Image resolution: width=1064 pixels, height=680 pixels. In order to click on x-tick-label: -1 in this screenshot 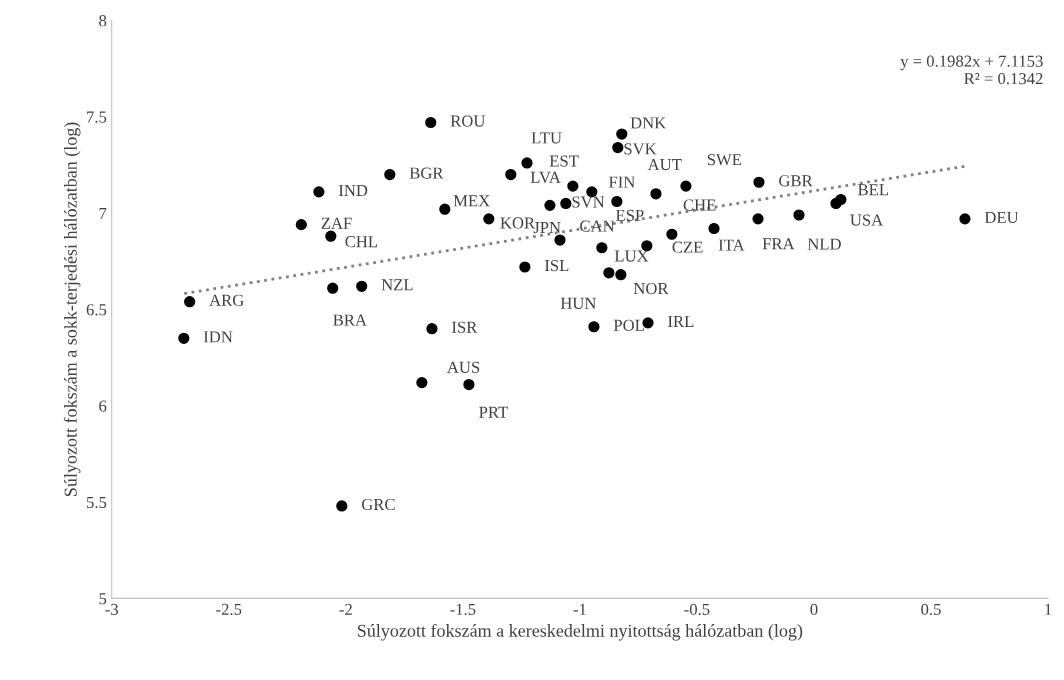, I will do `click(579, 609)`.